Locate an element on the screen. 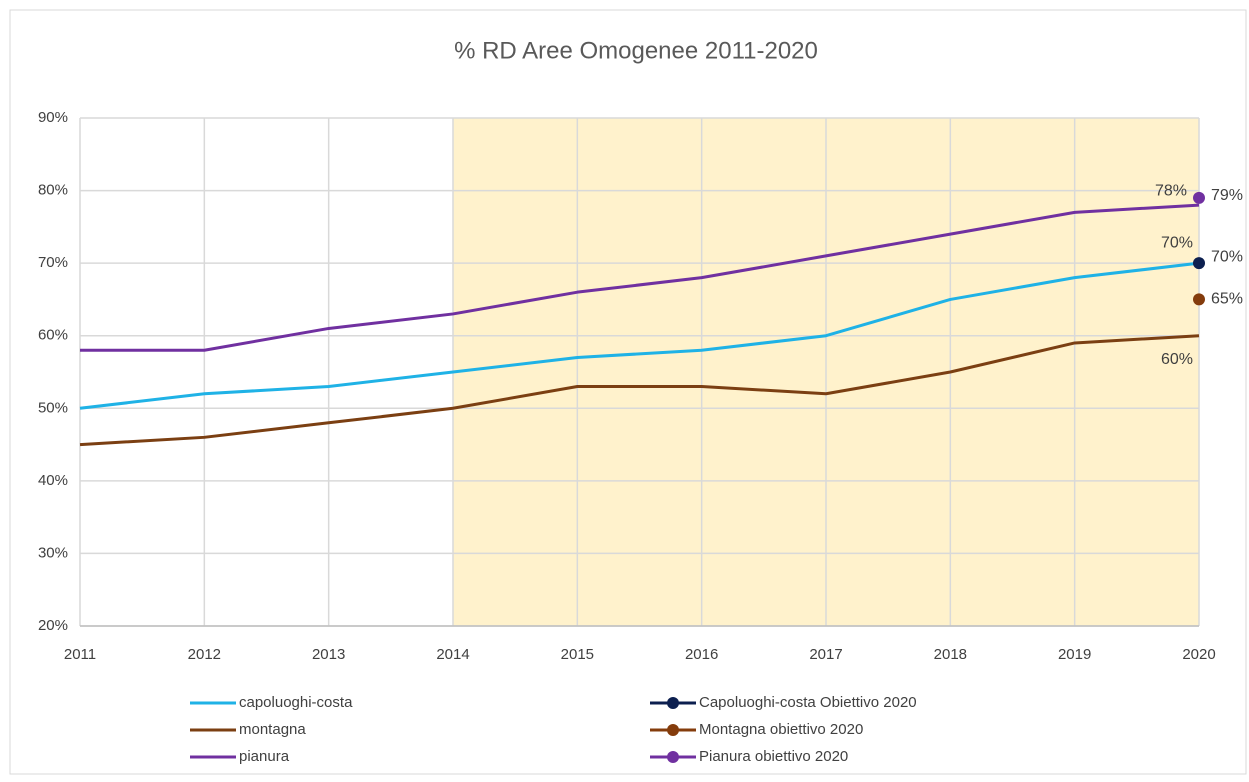 The image size is (1249, 782). x-tick-label: 2012 is located at coordinates (204, 654).